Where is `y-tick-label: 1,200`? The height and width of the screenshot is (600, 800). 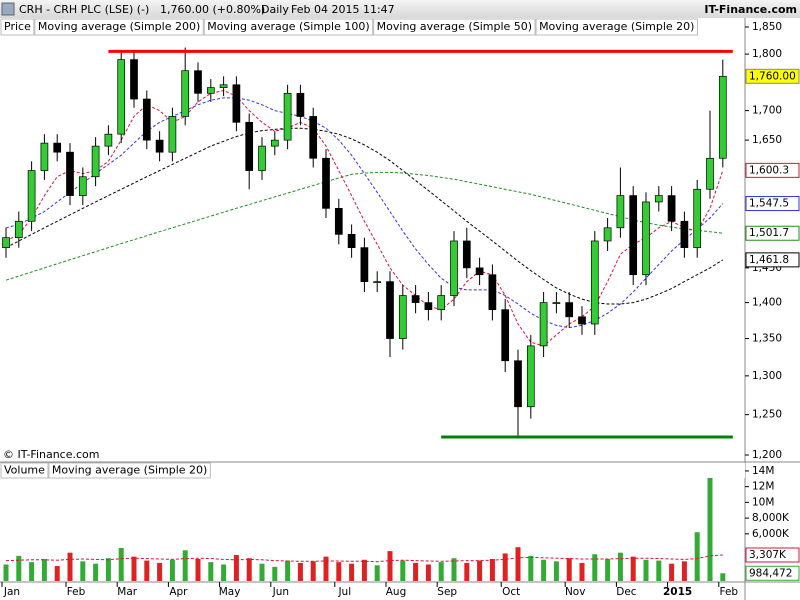 y-tick-label: 1,200 is located at coordinates (767, 455).